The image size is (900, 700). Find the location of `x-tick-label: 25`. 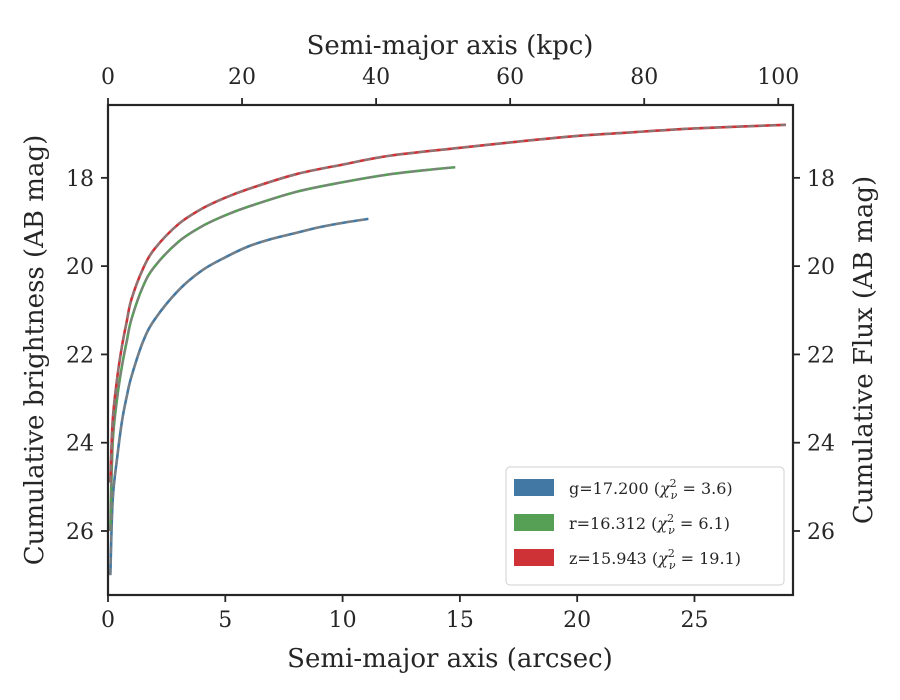

x-tick-label: 25 is located at coordinates (694, 620).